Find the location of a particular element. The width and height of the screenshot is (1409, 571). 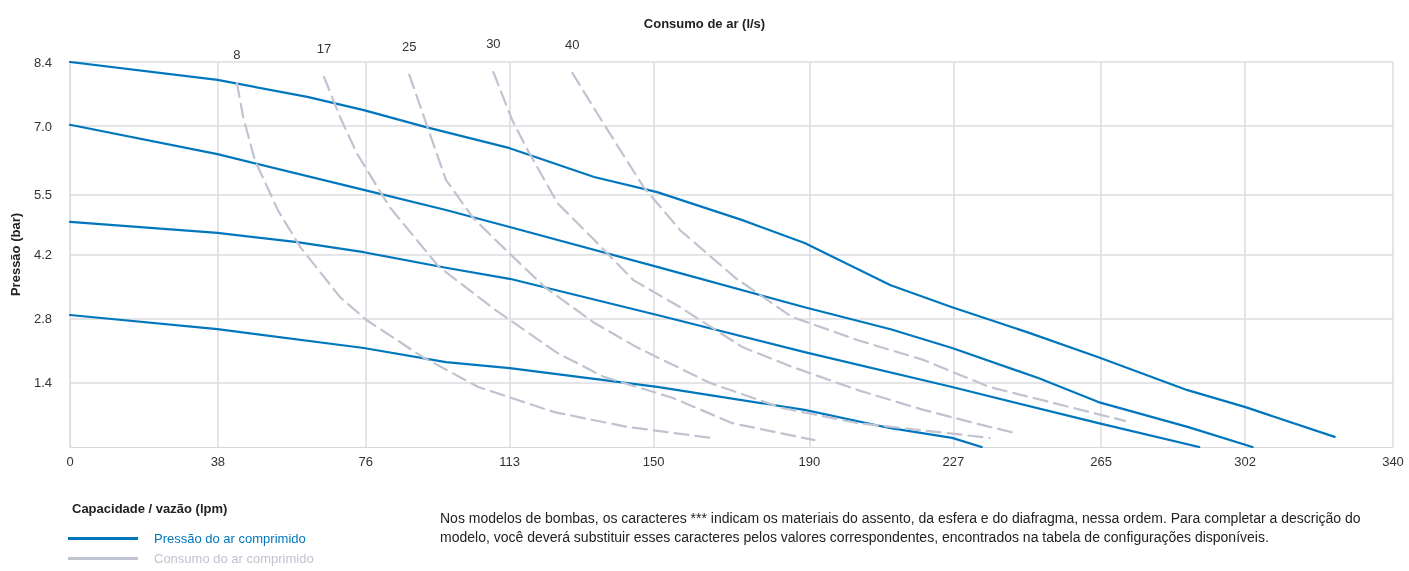

y-tick-label: 5.5 is located at coordinates (43, 195).